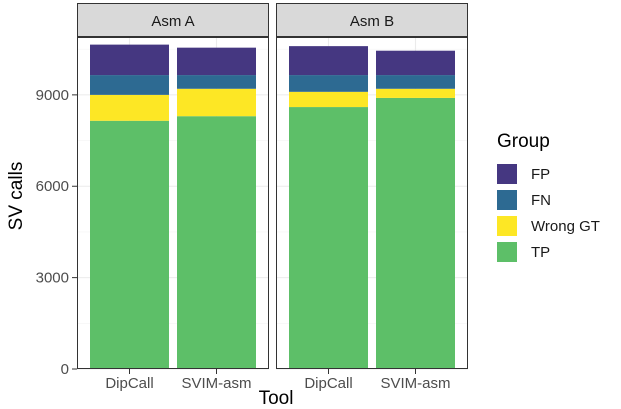 The width and height of the screenshot is (621, 409). What do you see at coordinates (52, 186) in the screenshot?
I see `y-tick-label-6000: 6000` at bounding box center [52, 186].